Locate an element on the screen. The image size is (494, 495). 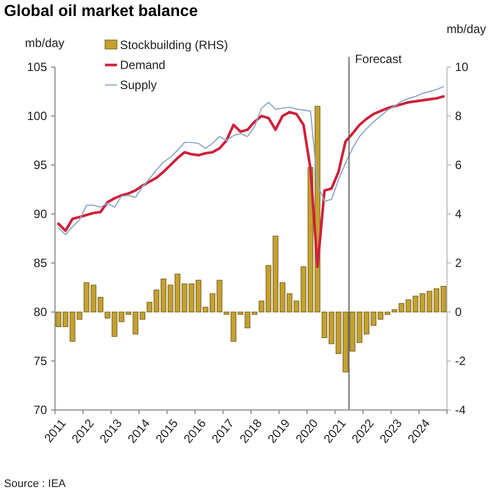
y2-tick-label: 8 is located at coordinates (458, 116).